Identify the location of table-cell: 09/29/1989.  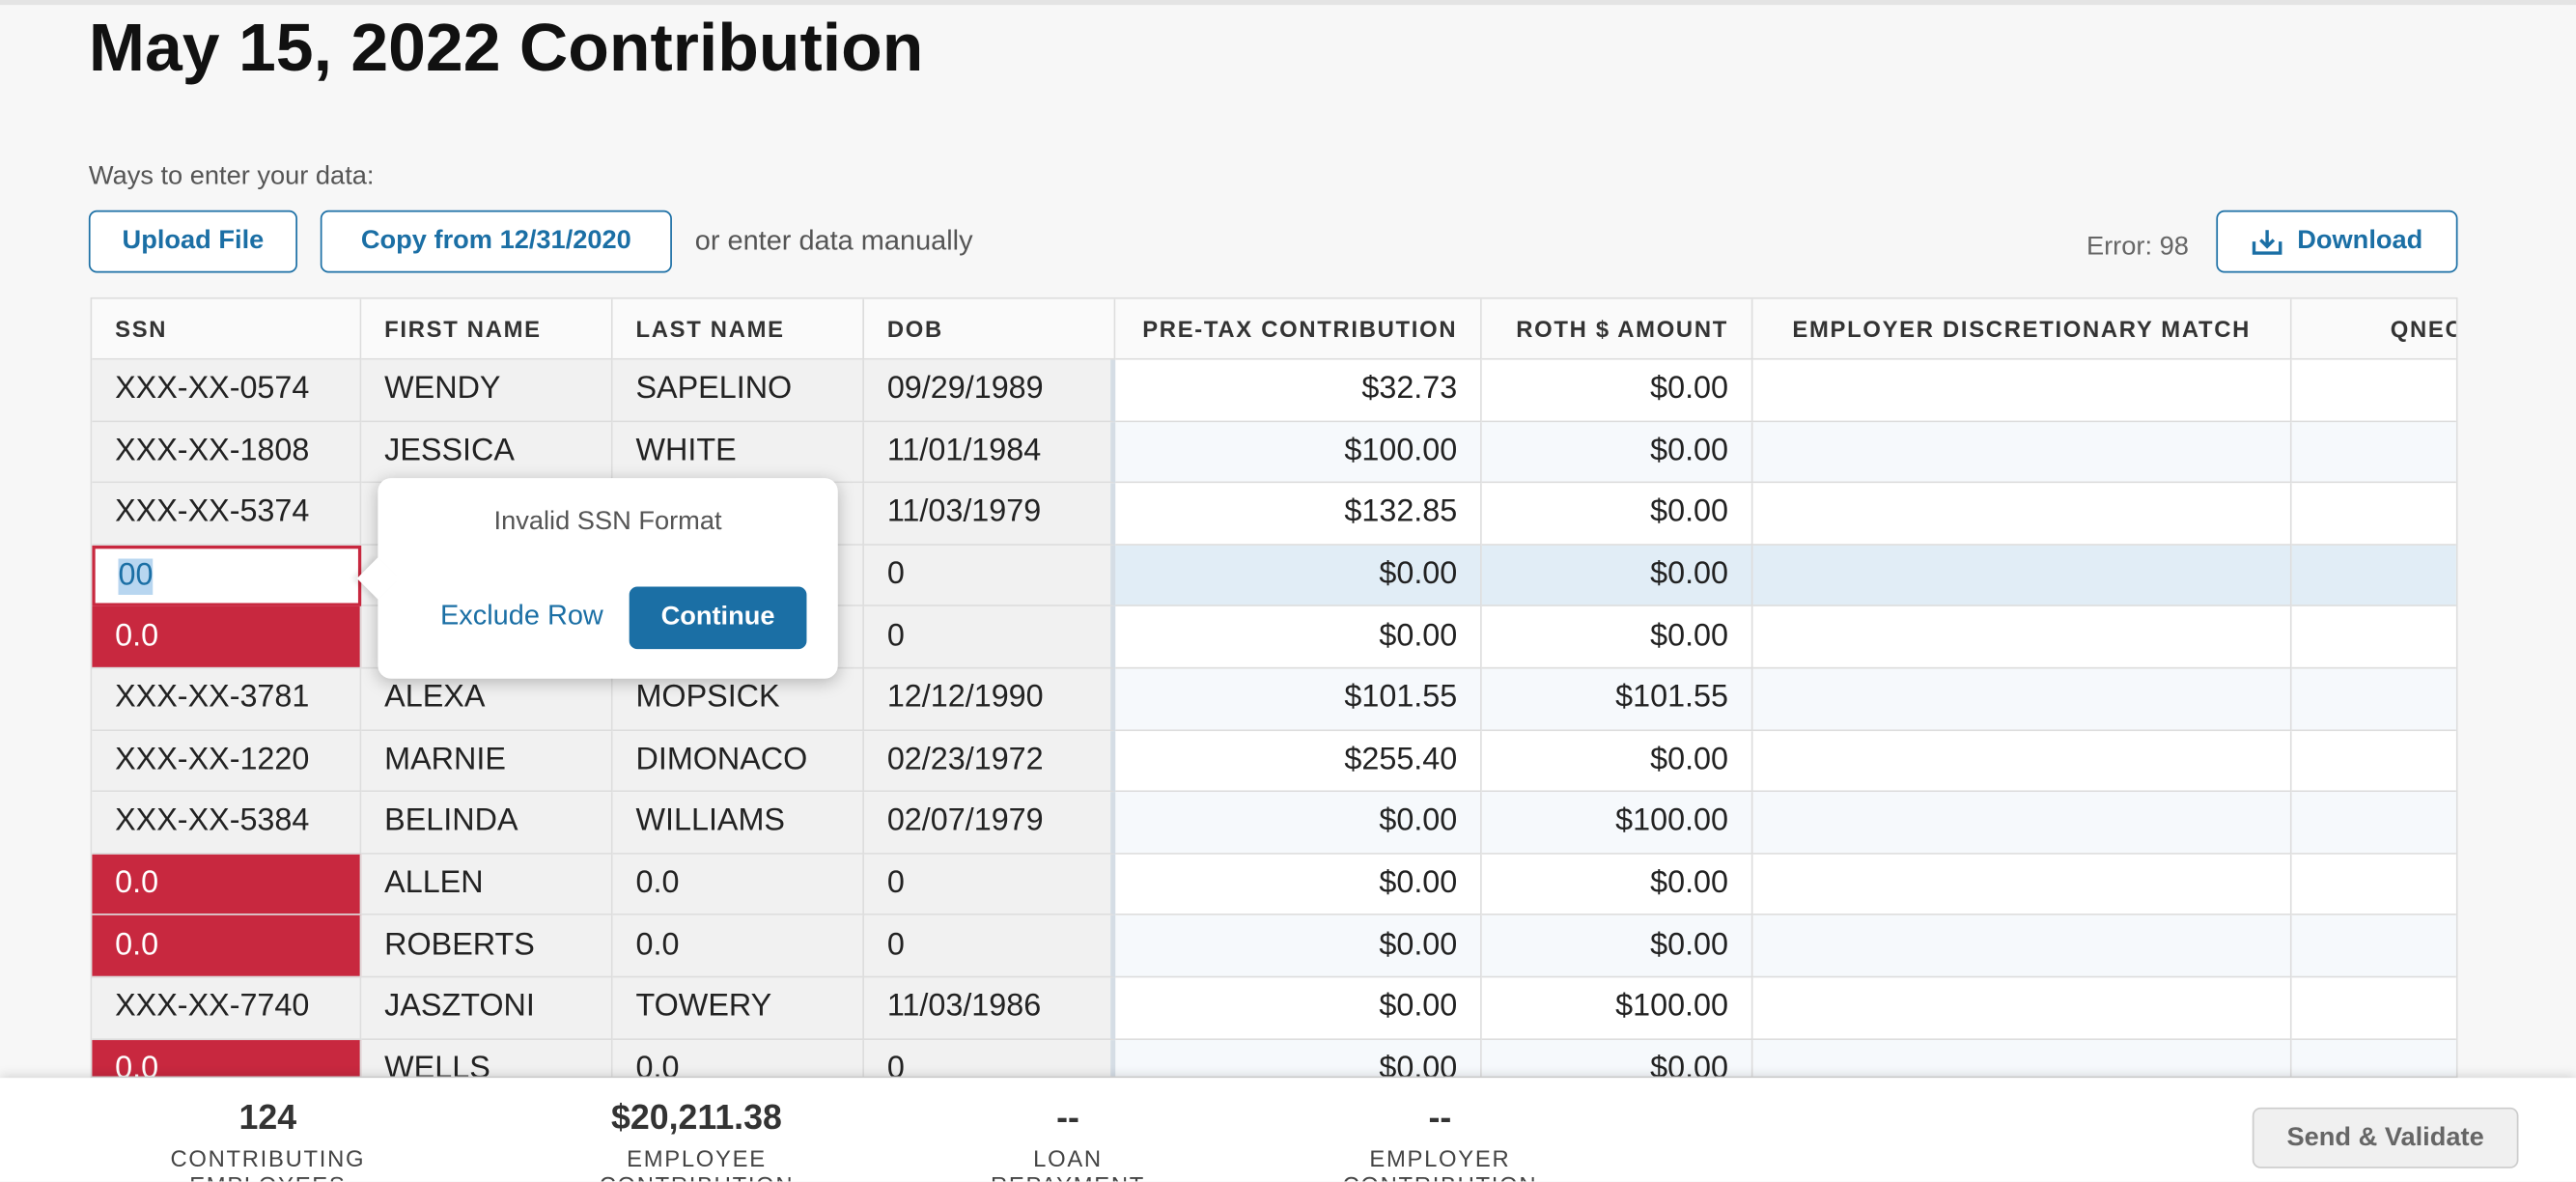
(990, 390).